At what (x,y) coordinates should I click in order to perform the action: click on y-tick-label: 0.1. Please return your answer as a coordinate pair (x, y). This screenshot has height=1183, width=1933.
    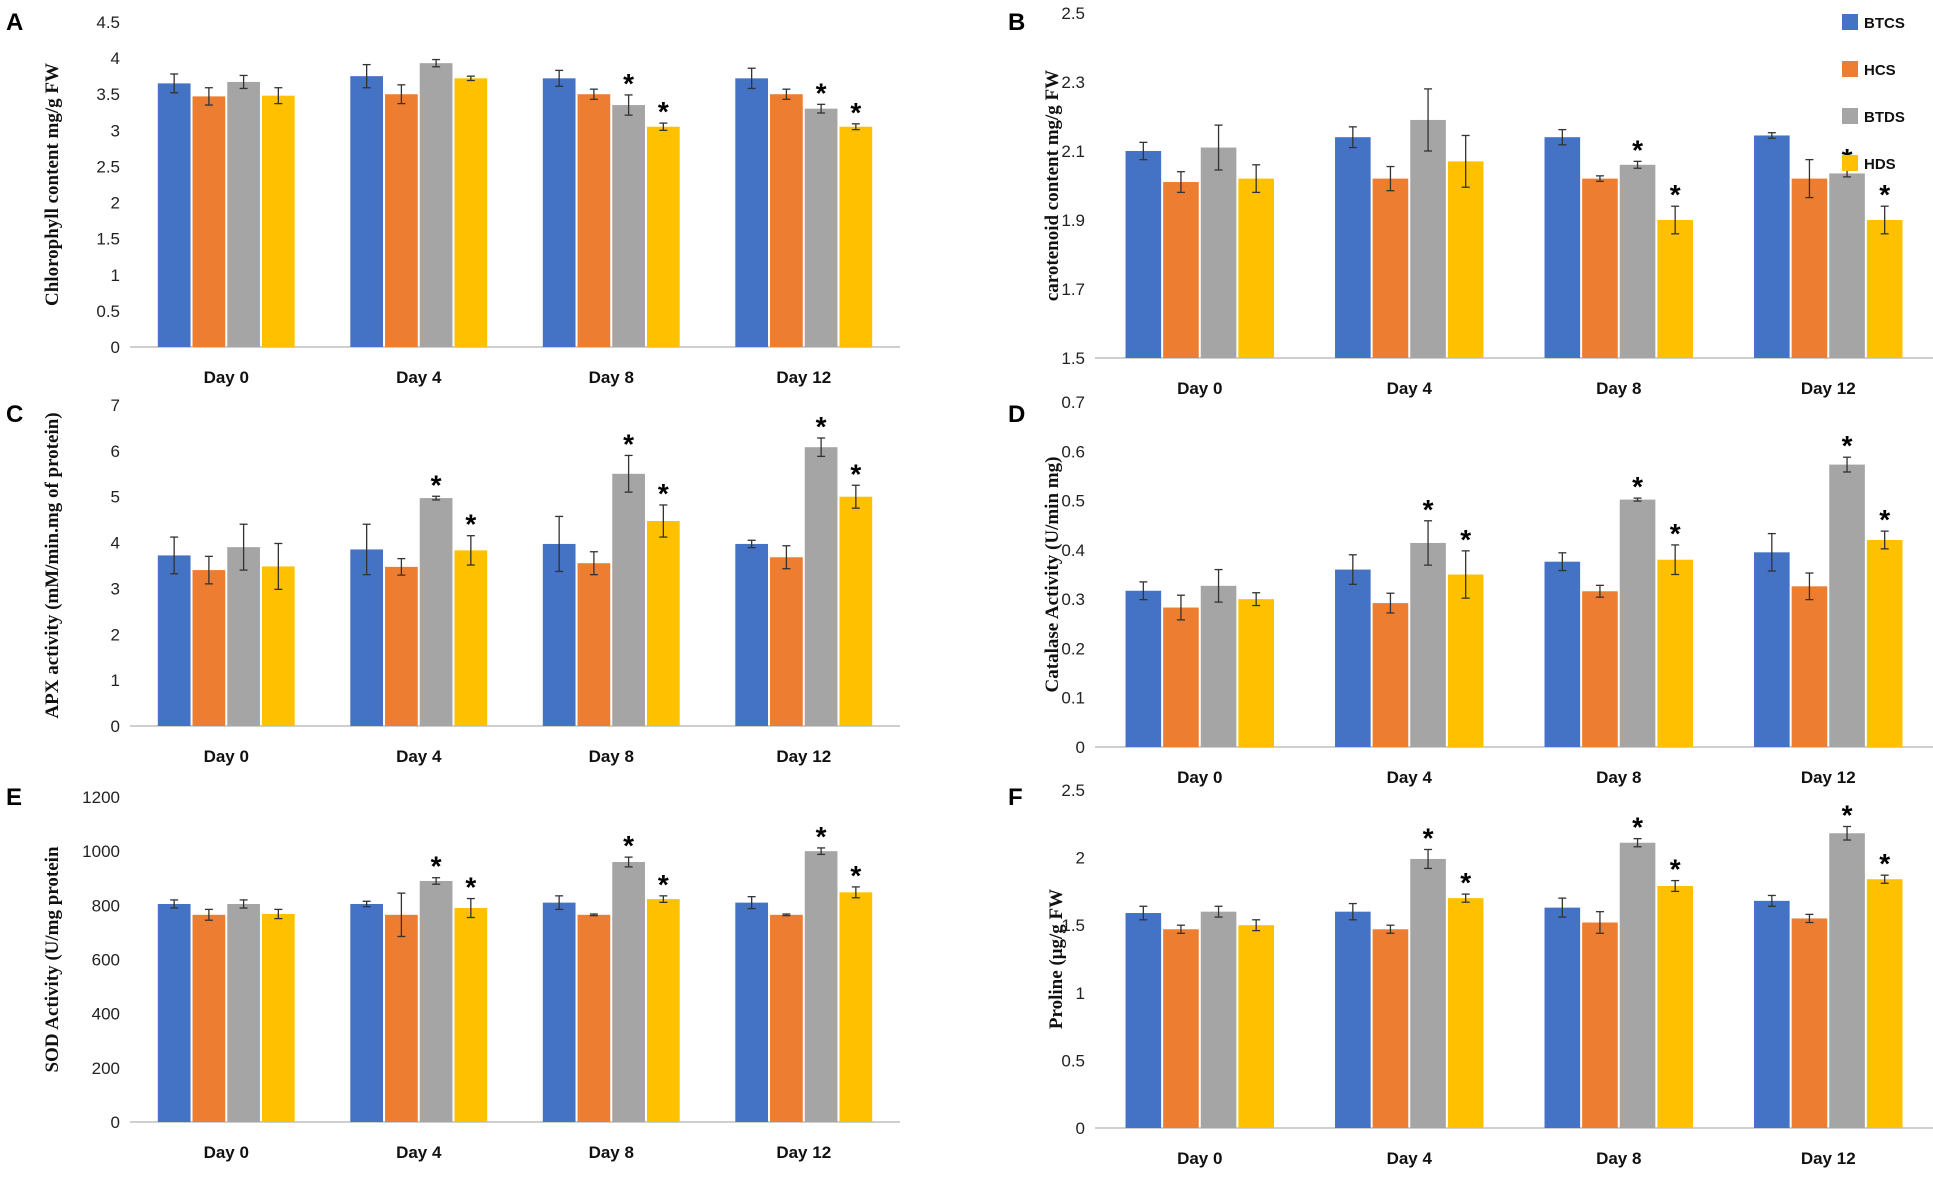
    Looking at the image, I should click on (1073, 698).